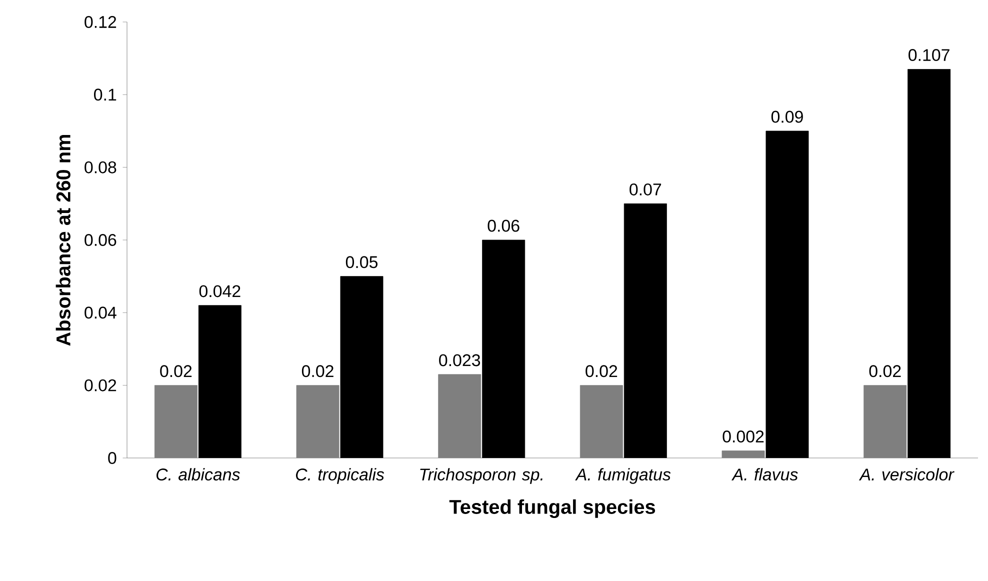  Describe the element at coordinates (105, 94) in the screenshot. I see `y-tick-label: 0.1` at that location.